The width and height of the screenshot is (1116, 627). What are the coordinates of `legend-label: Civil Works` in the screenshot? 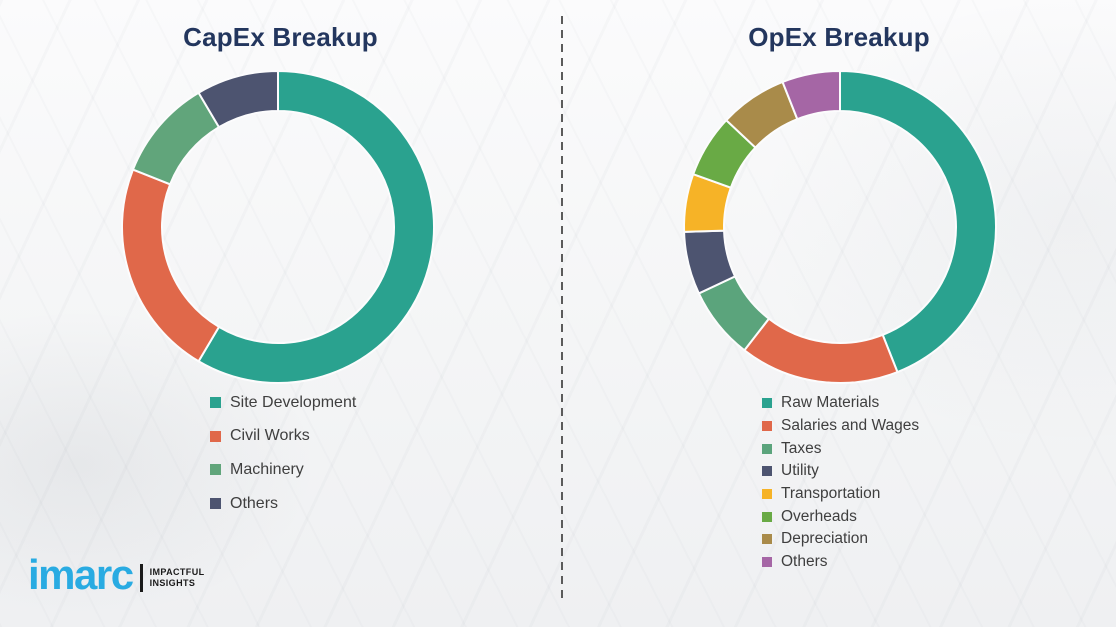 It's located at (270, 436).